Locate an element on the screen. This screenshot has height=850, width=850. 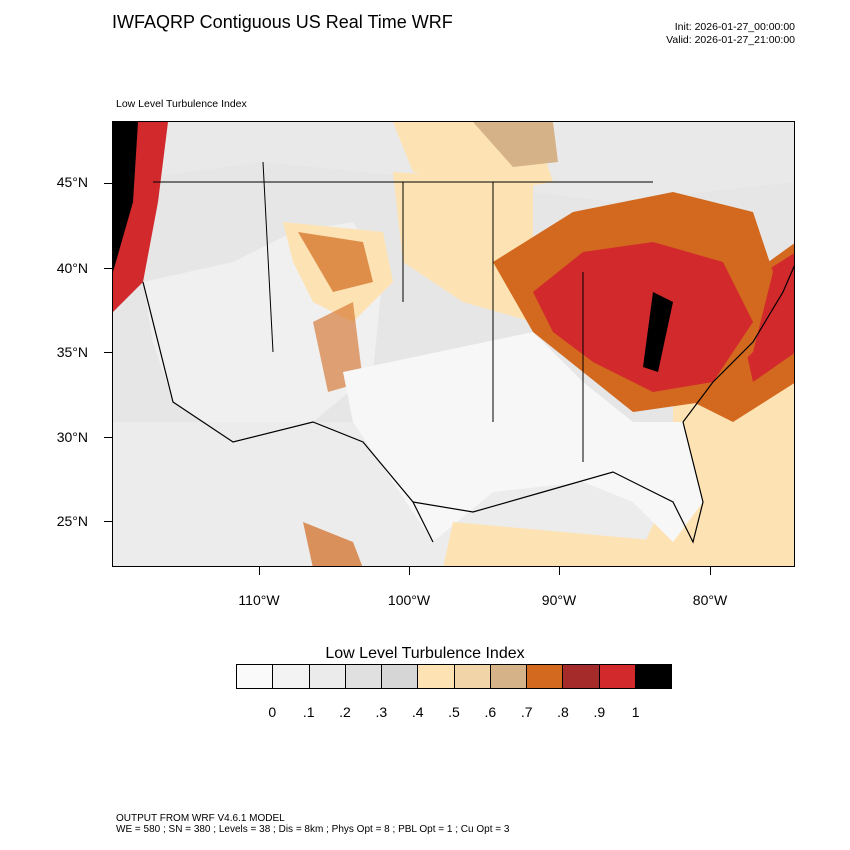
lon-label: 110°W is located at coordinates (259, 600).